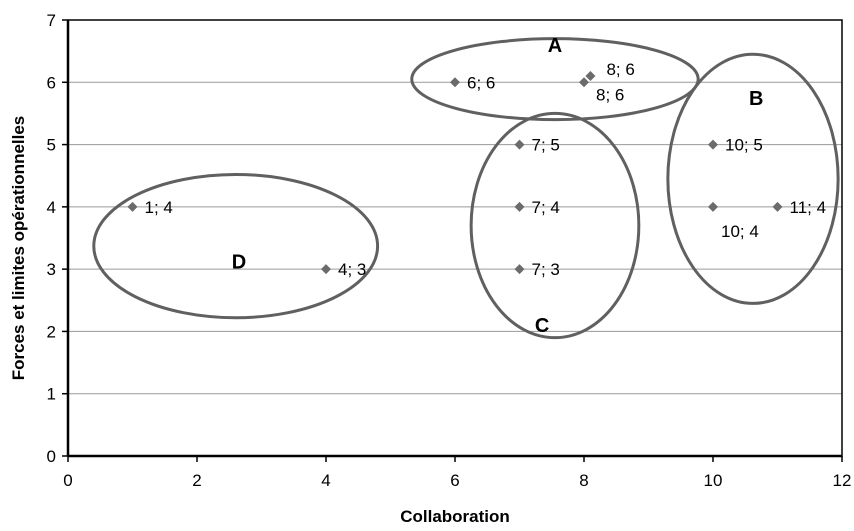  Describe the element at coordinates (756, 99) in the screenshot. I see `group-label-b: B` at that location.